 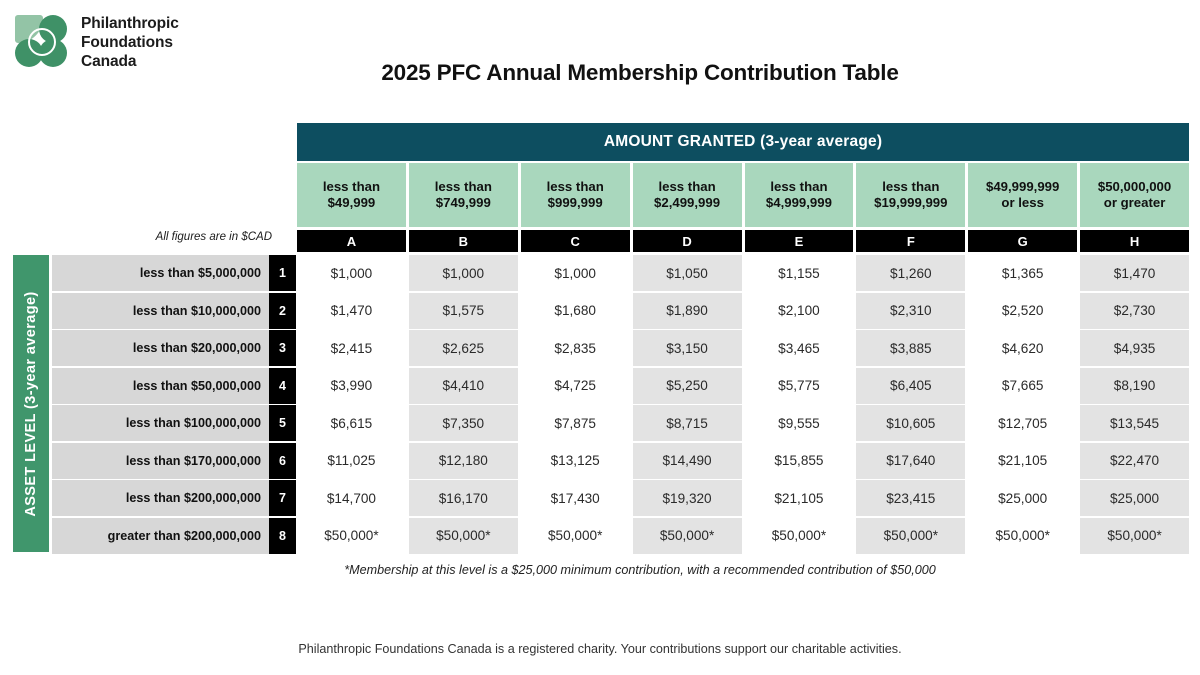 What do you see at coordinates (351, 498) in the screenshot?
I see `table-cell-a7: $14,700` at bounding box center [351, 498].